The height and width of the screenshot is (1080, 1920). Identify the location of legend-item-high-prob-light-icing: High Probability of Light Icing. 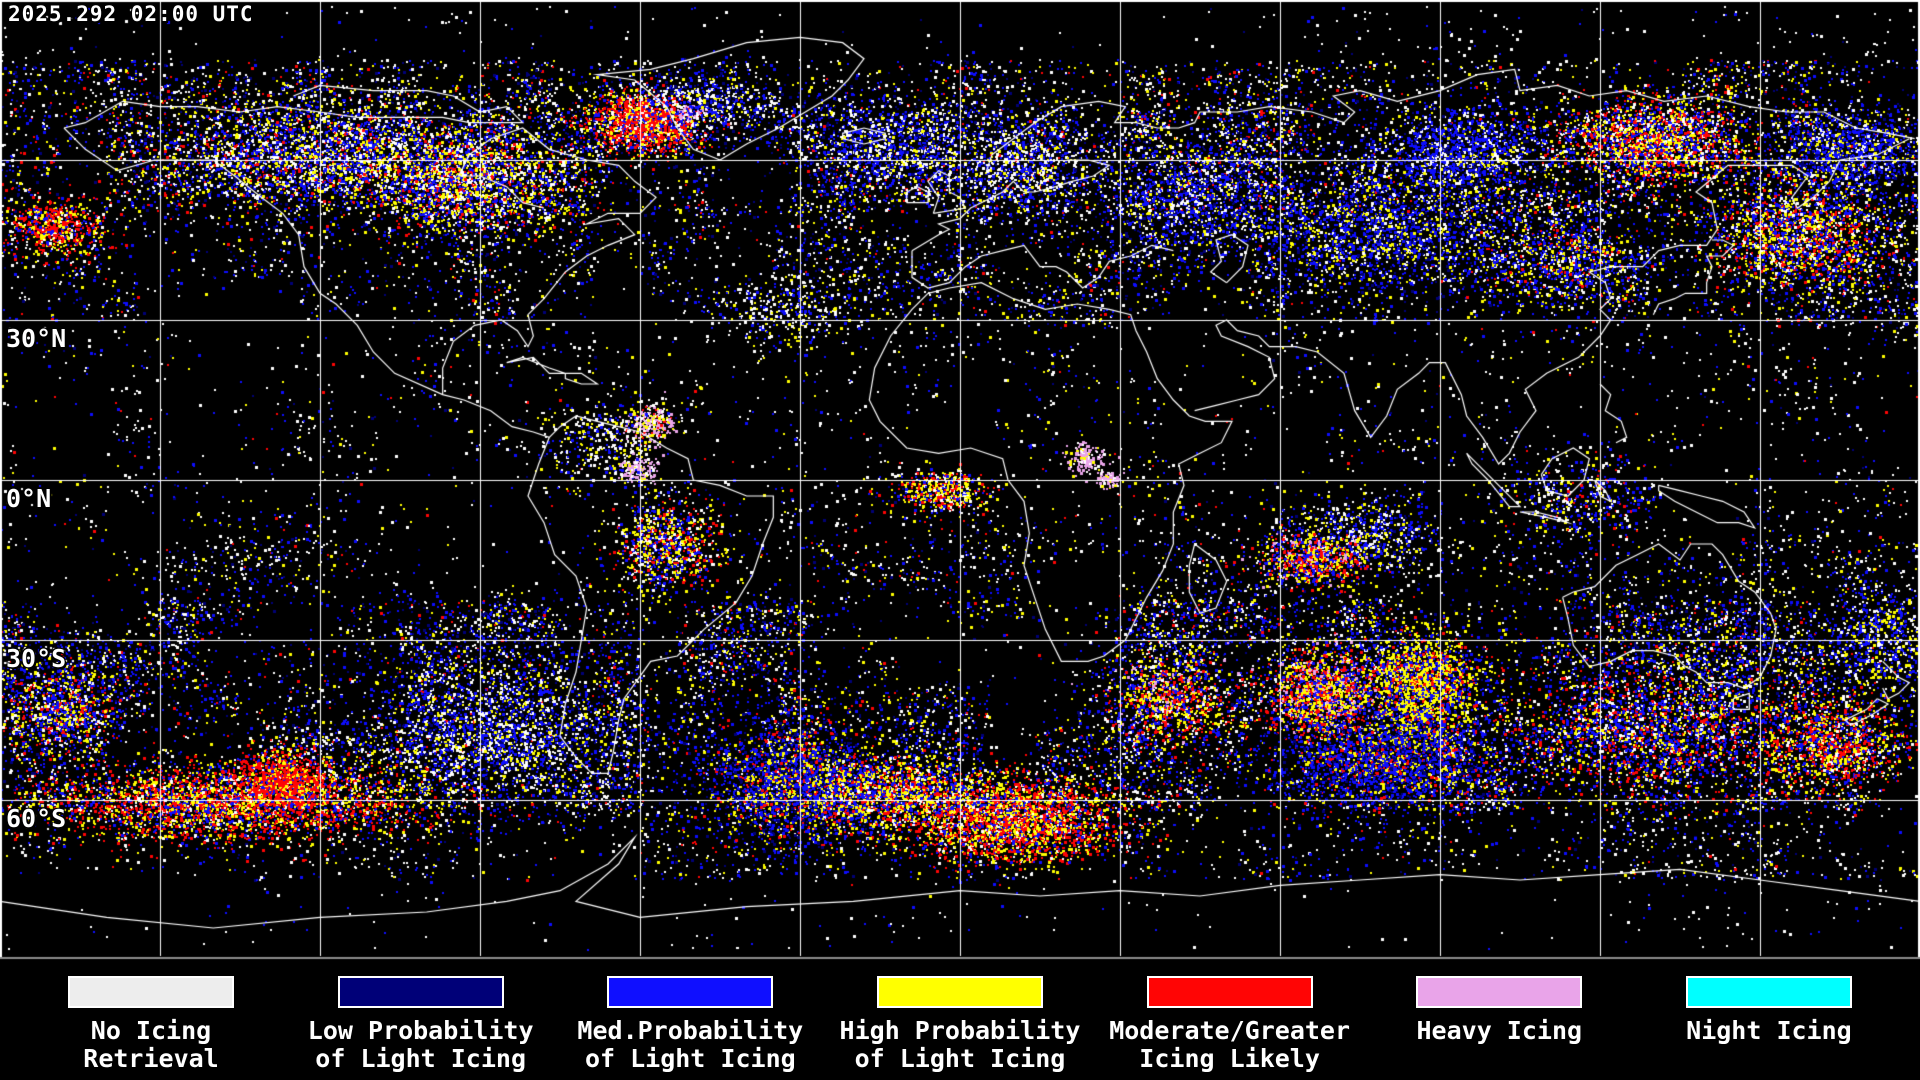
(960, 1028).